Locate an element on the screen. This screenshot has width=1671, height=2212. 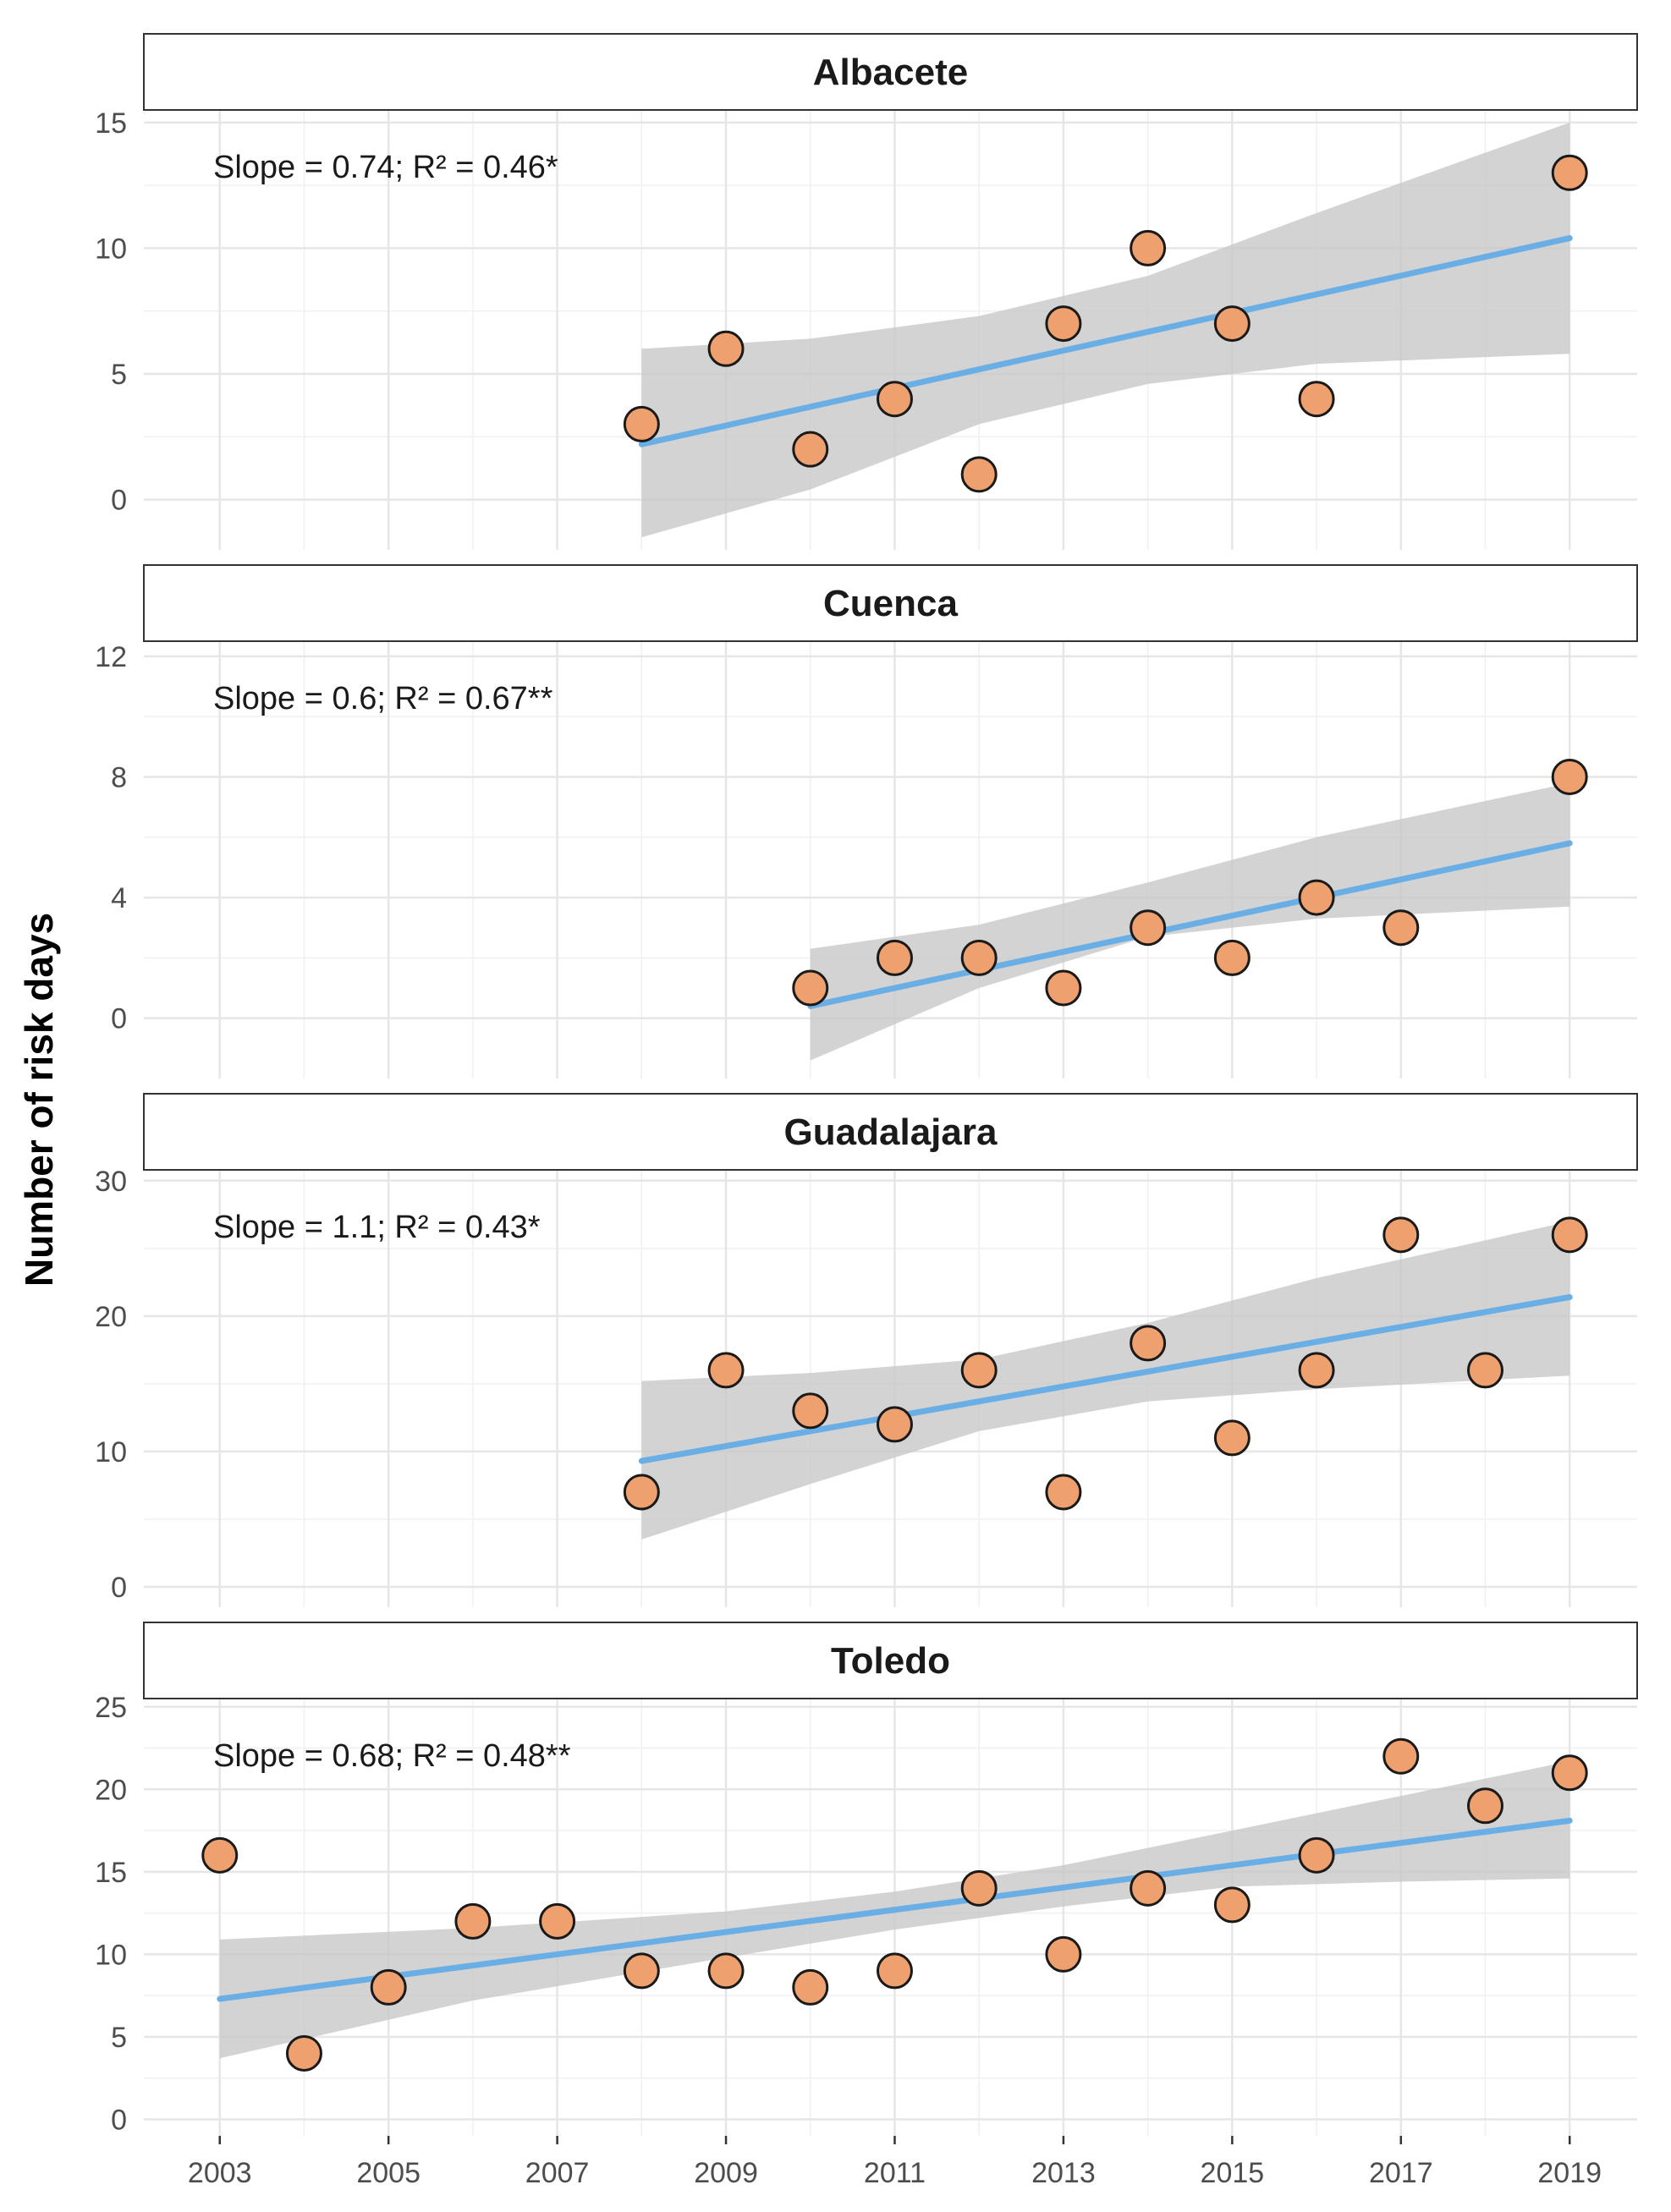
x-tick-label: 2017 is located at coordinates (1401, 2173).